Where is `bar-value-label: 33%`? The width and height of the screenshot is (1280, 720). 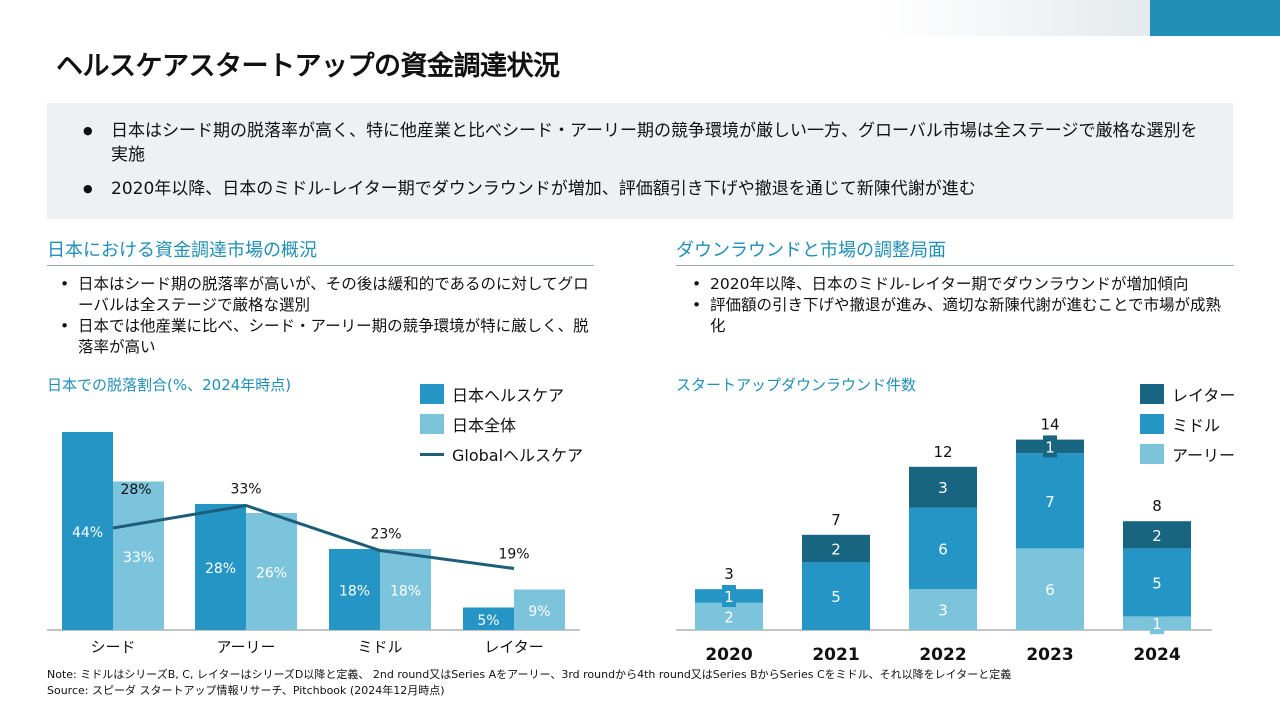
bar-value-label: 33% is located at coordinates (138, 558).